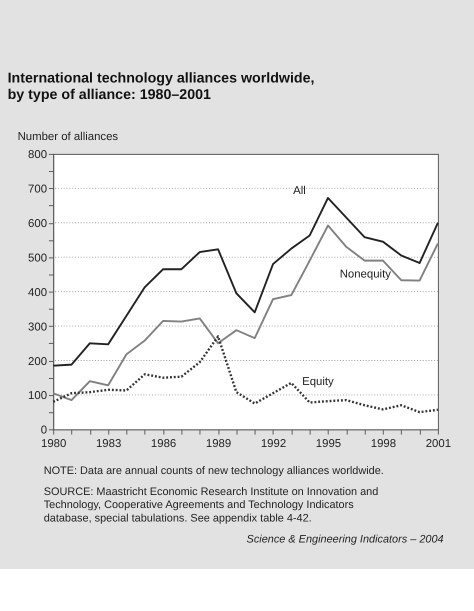 This screenshot has height=611, width=474. What do you see at coordinates (219, 444) in the screenshot?
I see `x-tick-label: 1989` at bounding box center [219, 444].